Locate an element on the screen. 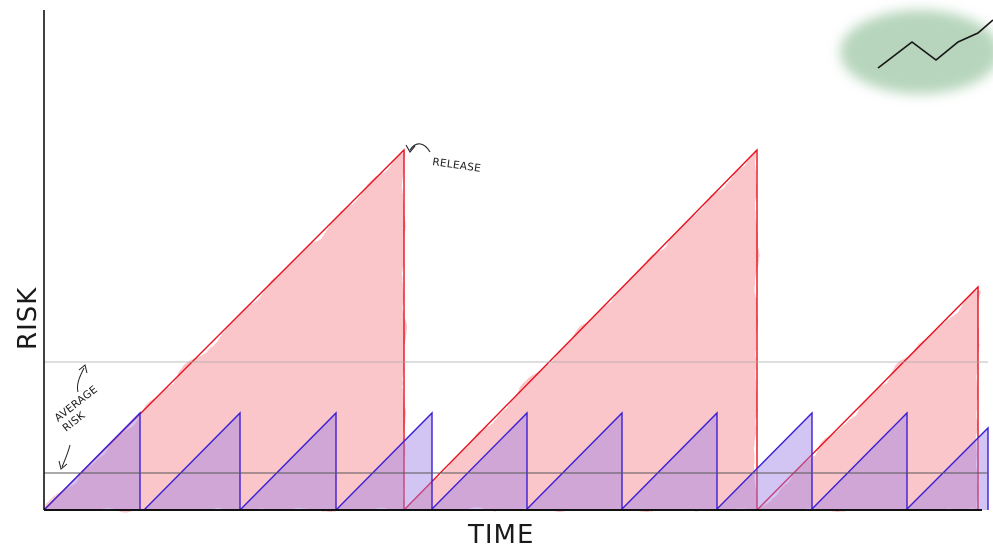 This screenshot has width=993, height=548. release-annotation: RELEASE is located at coordinates (443, 159).